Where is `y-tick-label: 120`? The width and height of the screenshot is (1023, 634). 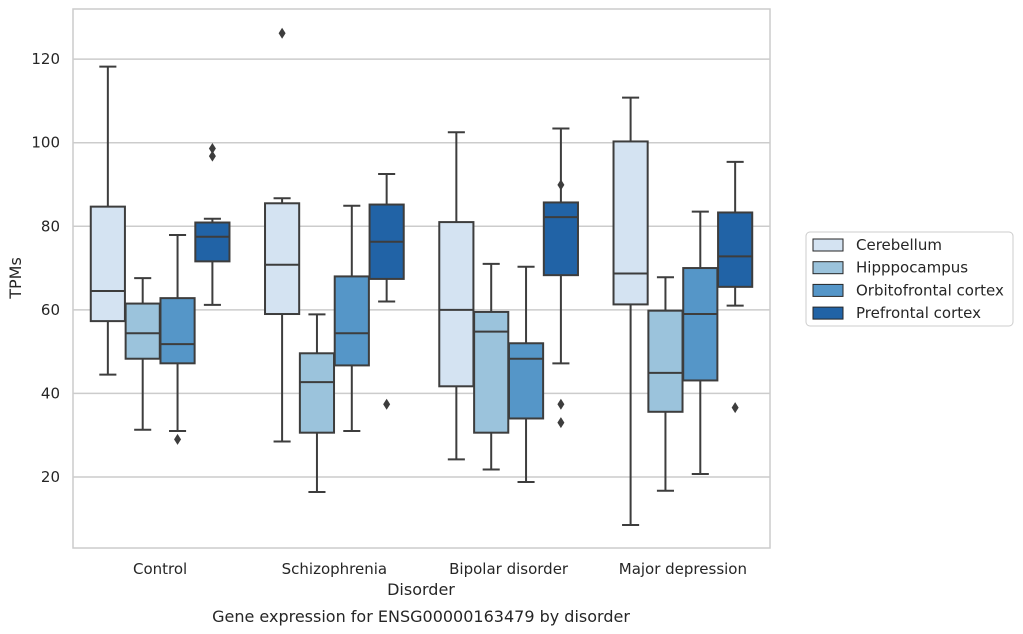 y-tick-label: 120 is located at coordinates (45, 59).